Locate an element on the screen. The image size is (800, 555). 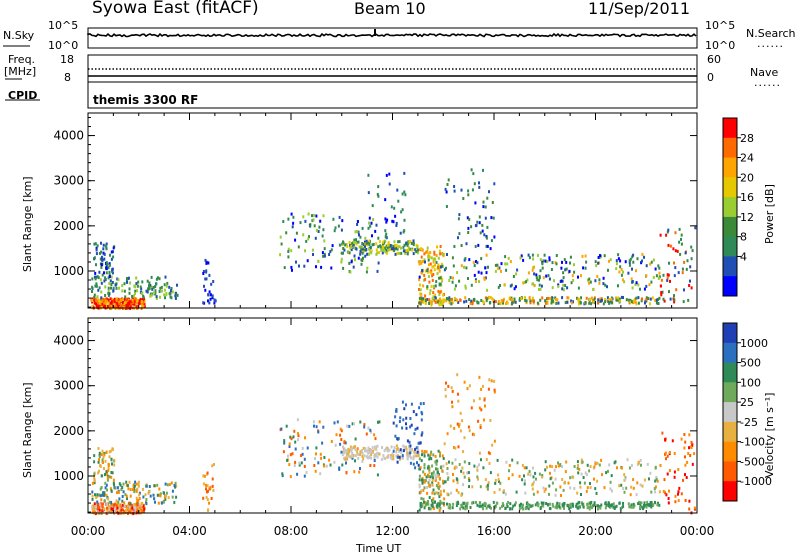
velocity-ytick-label: 4000 is located at coordinates (68, 341).